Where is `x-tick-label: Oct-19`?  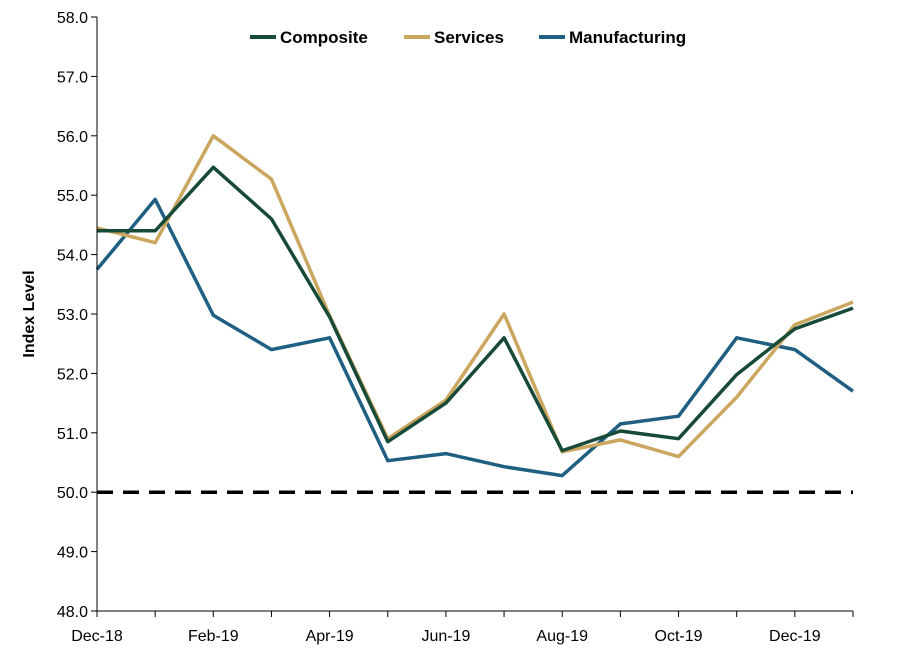 x-tick-label: Oct-19 is located at coordinates (679, 636).